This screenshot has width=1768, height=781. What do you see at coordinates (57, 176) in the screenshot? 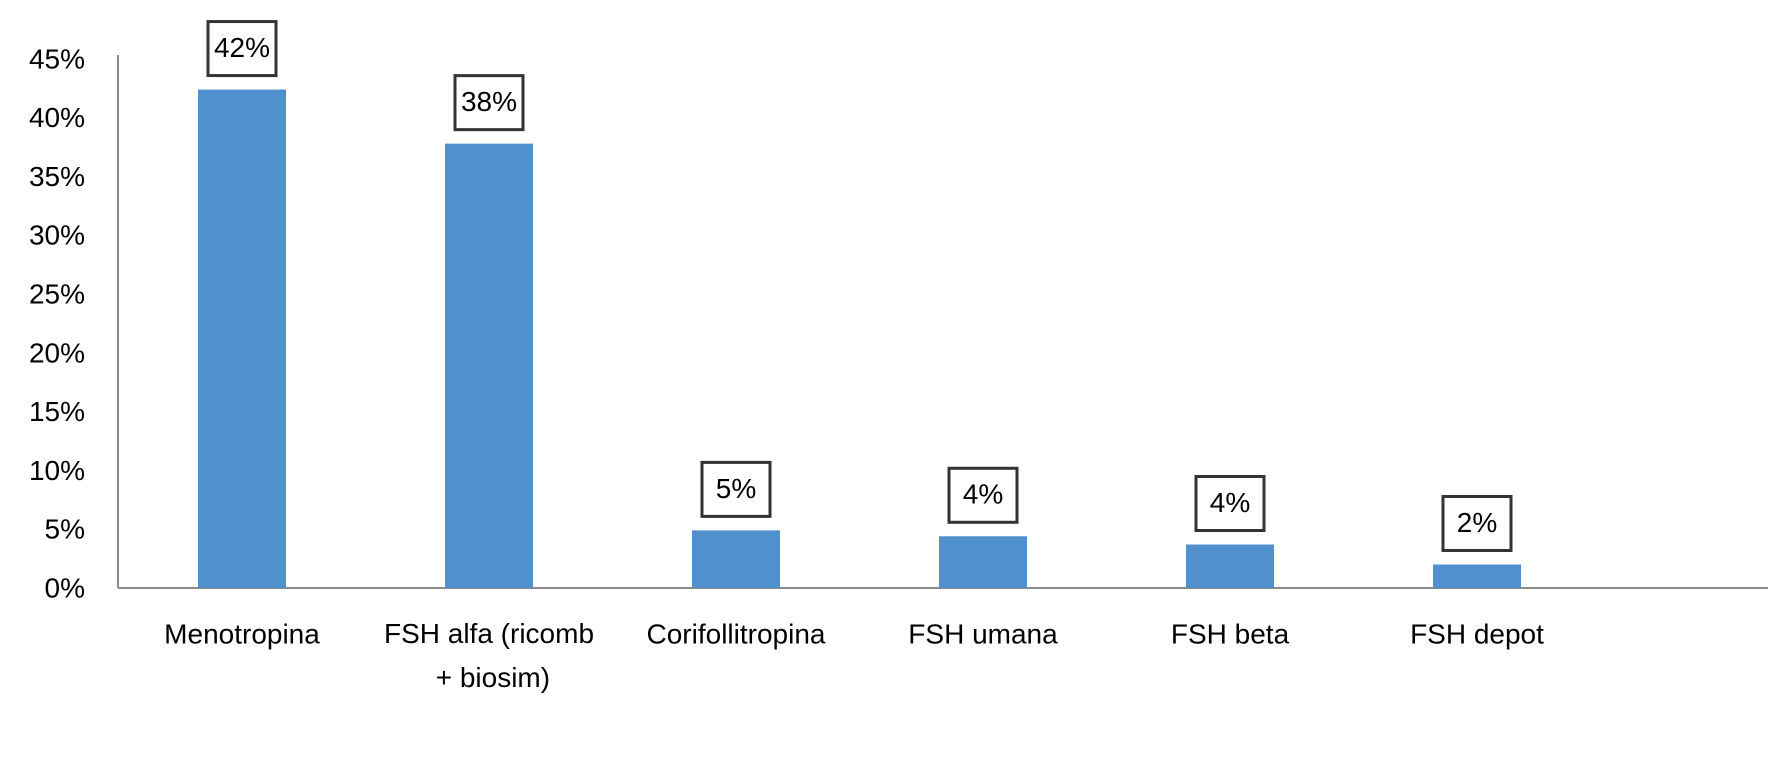
I see `y-tick-label: 35%` at bounding box center [57, 176].